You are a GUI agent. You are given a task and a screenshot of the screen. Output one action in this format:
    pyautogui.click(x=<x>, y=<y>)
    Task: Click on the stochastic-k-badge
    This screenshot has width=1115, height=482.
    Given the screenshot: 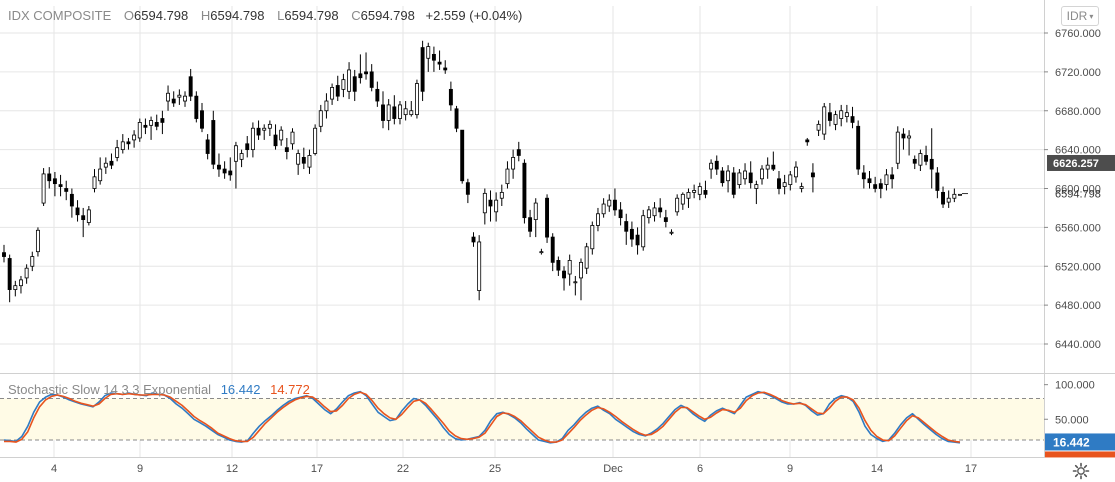 What is the action you would take?
    pyautogui.click(x=1080, y=442)
    